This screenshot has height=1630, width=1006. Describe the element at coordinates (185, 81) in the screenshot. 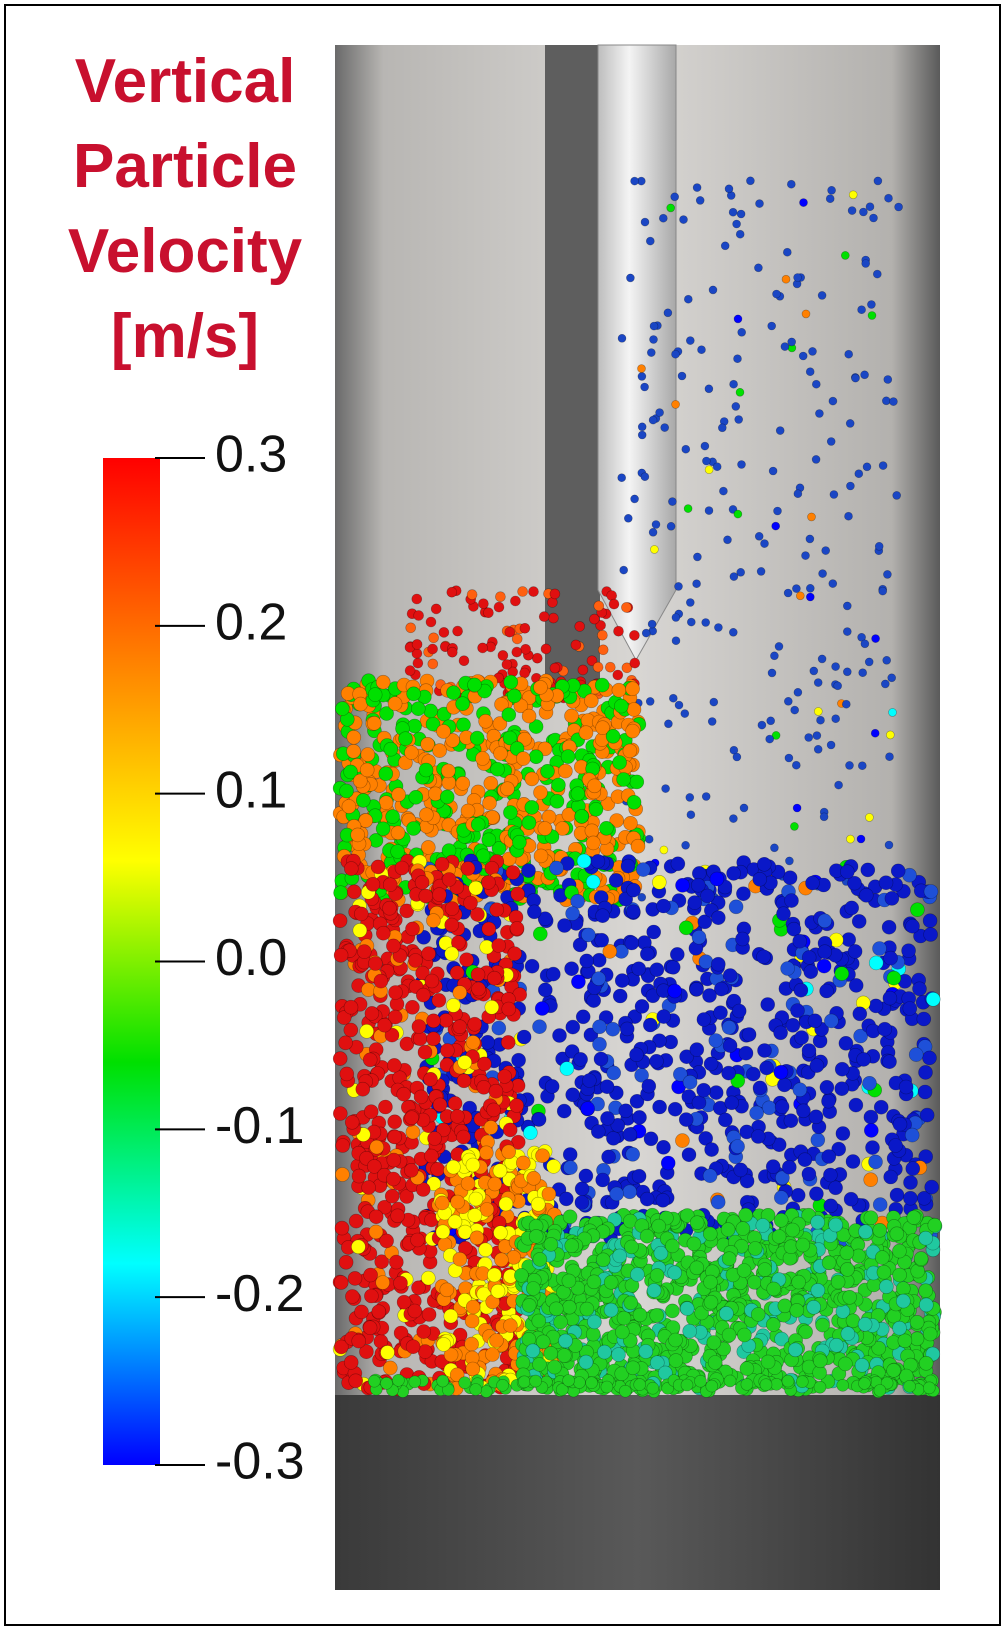

I see `title-line: Vertical` at that location.